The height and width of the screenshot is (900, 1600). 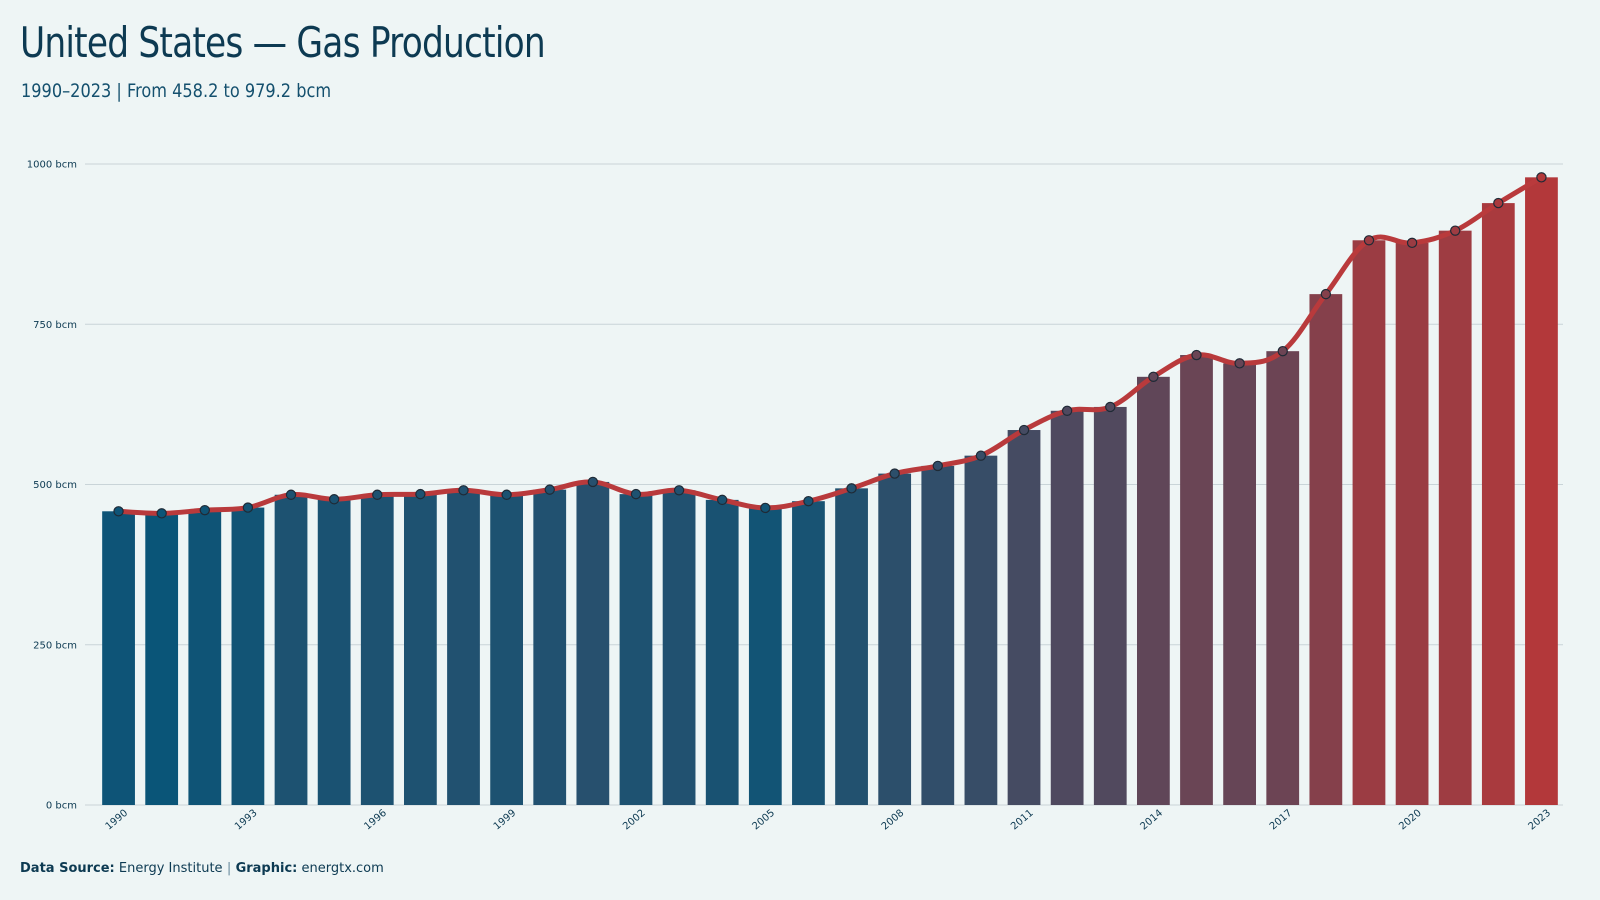 I want to click on point-2015, so click(x=1196, y=355).